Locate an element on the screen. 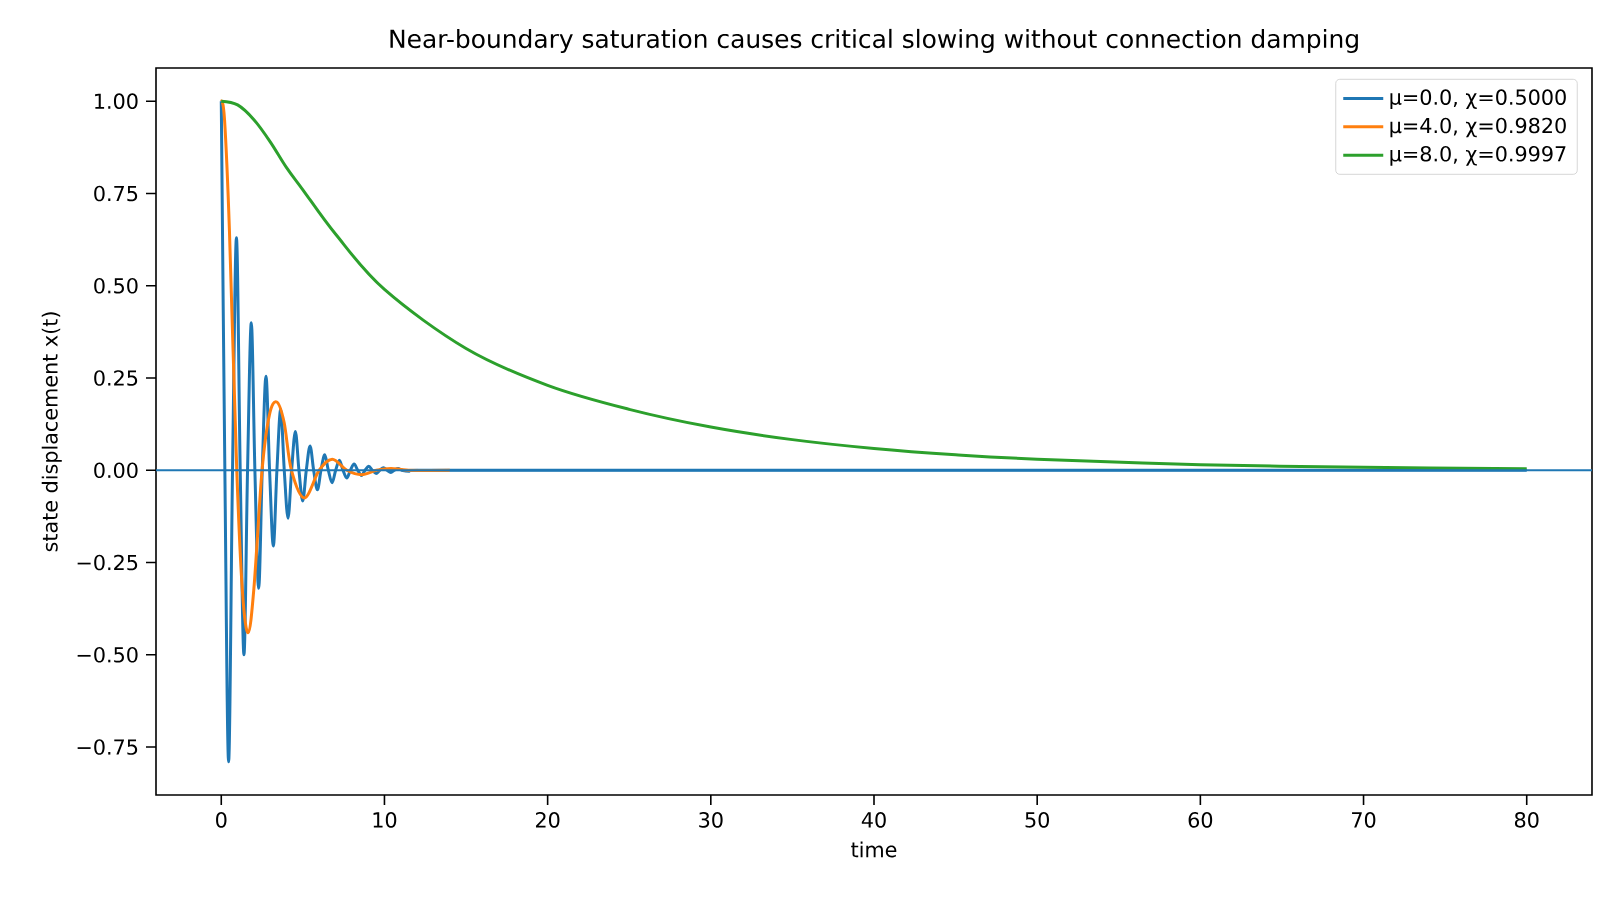  x-tick-label: 0 is located at coordinates (221, 820).